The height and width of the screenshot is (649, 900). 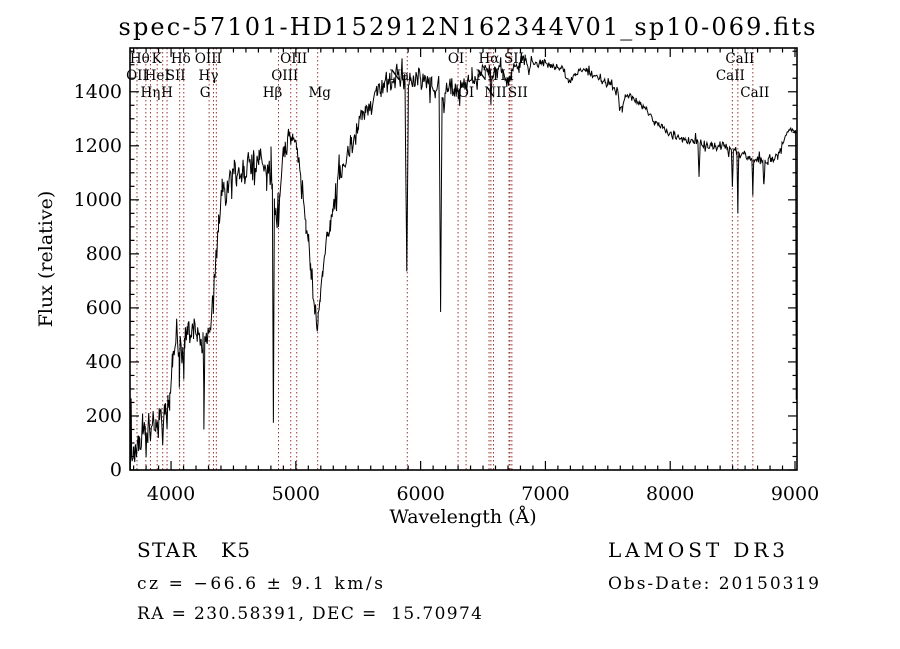 What do you see at coordinates (104, 416) in the screenshot?
I see `y-tick-label: 200` at bounding box center [104, 416].